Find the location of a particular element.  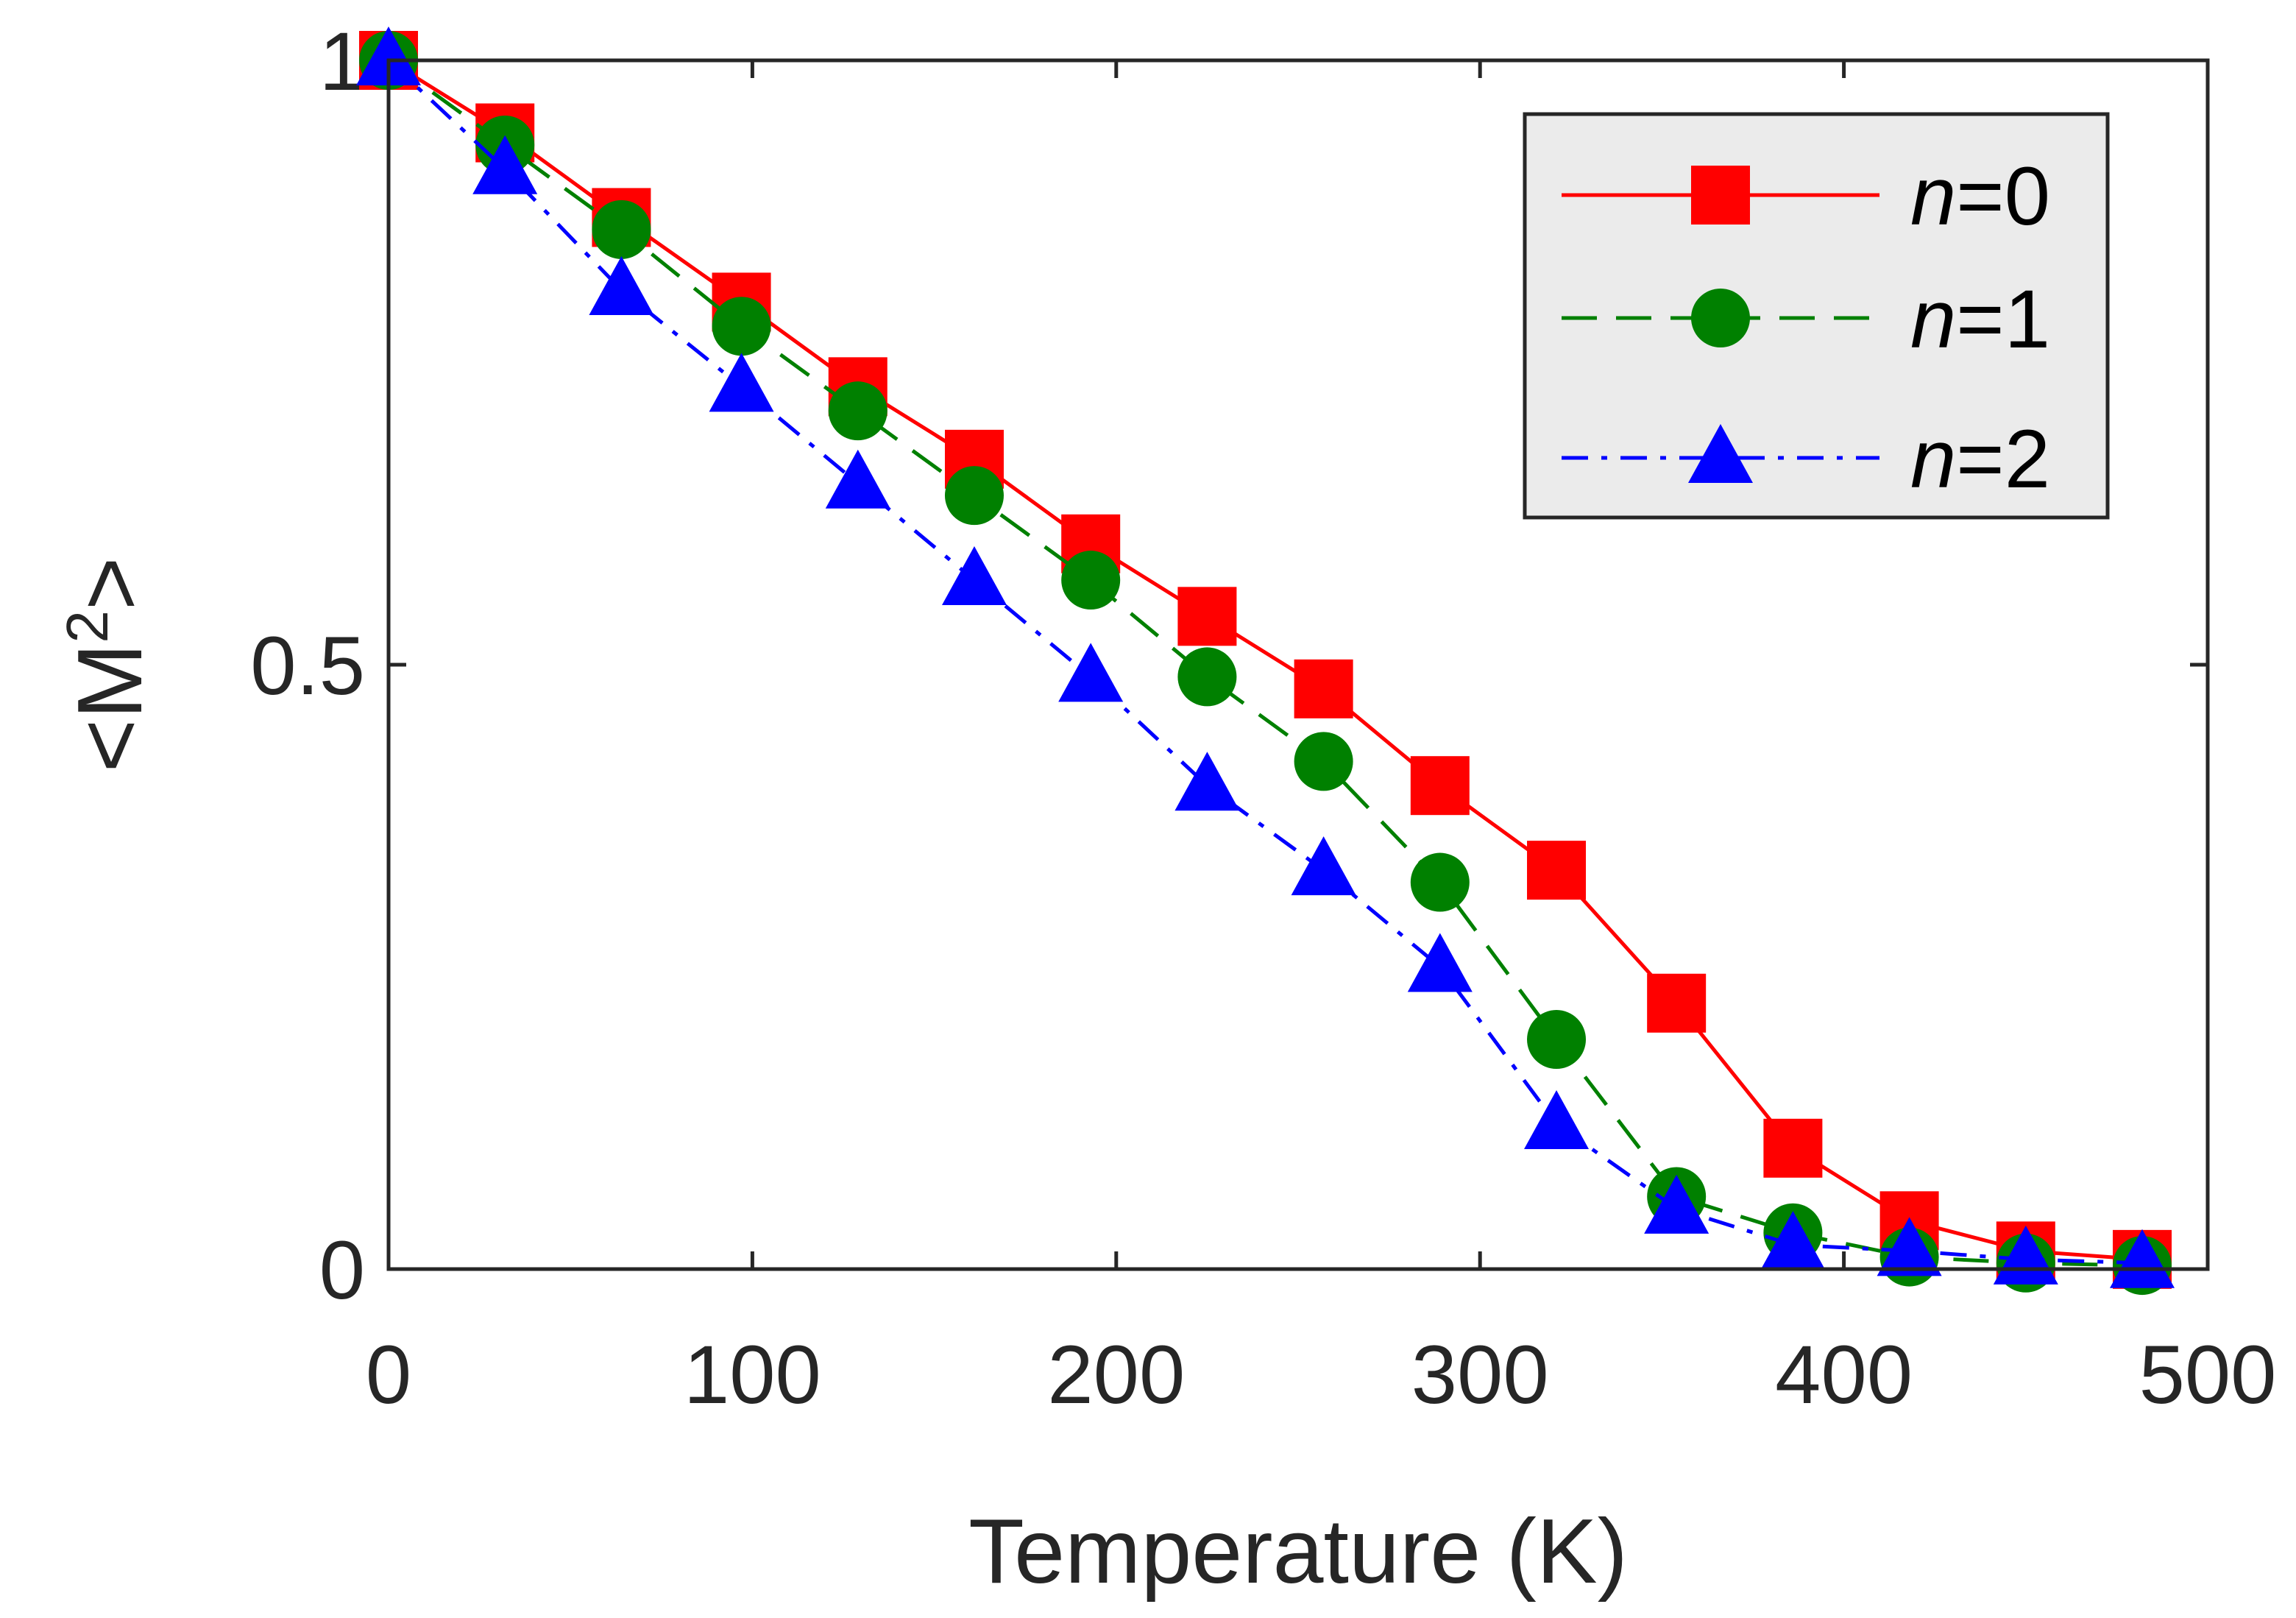

legend-label-value: =2 is located at coordinates (2003, 459).